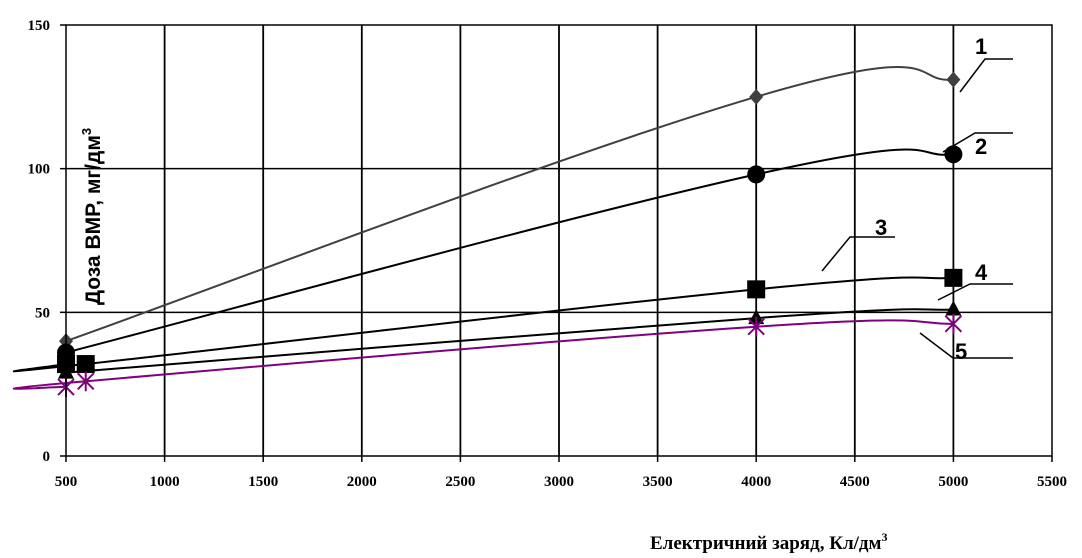 This screenshot has height=558, width=1082. What do you see at coordinates (460, 482) in the screenshot?
I see `x-tick-label: 2500` at bounding box center [460, 482].